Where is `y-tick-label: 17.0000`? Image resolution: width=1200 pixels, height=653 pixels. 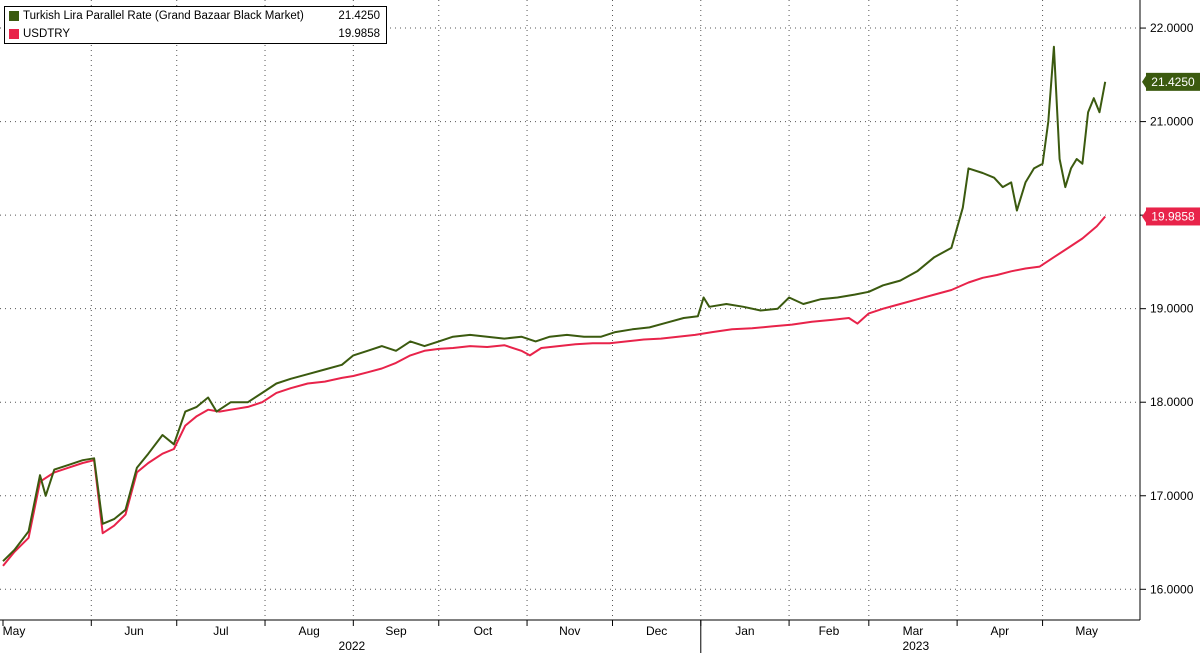
y-tick-label: 17.0000 is located at coordinates (1172, 496).